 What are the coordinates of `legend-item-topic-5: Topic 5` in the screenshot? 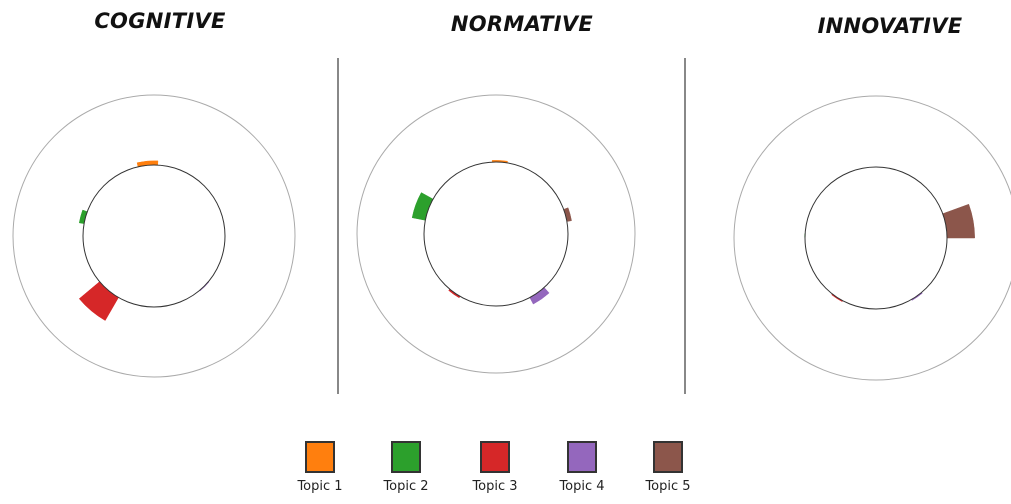 It's located at (668, 467).